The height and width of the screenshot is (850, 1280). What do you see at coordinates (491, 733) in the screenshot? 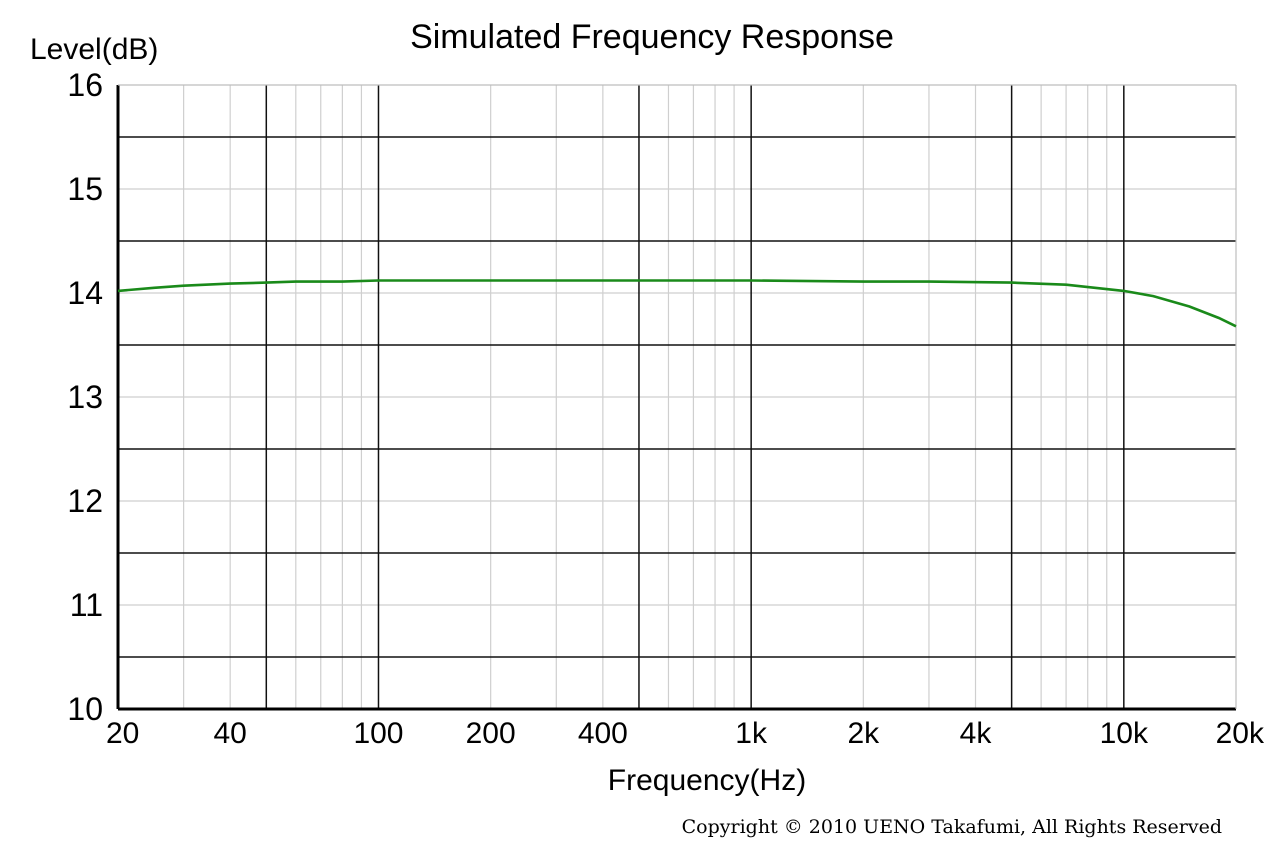
I see `x-tick-label: 200` at bounding box center [491, 733].